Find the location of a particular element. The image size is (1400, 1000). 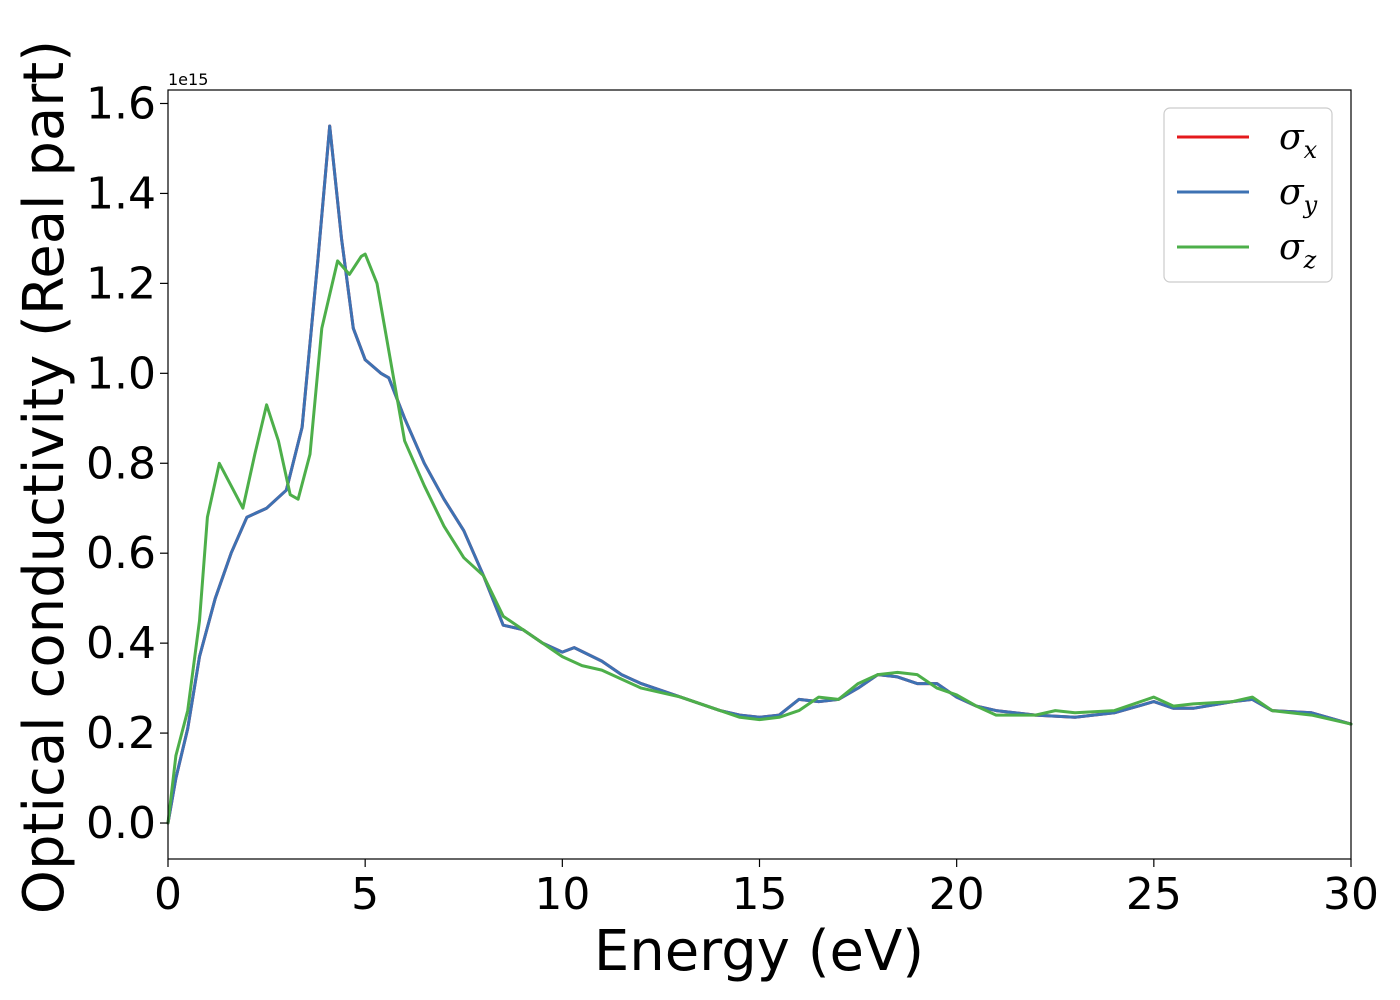

y-offset-label: 1e15 is located at coordinates (188, 79).